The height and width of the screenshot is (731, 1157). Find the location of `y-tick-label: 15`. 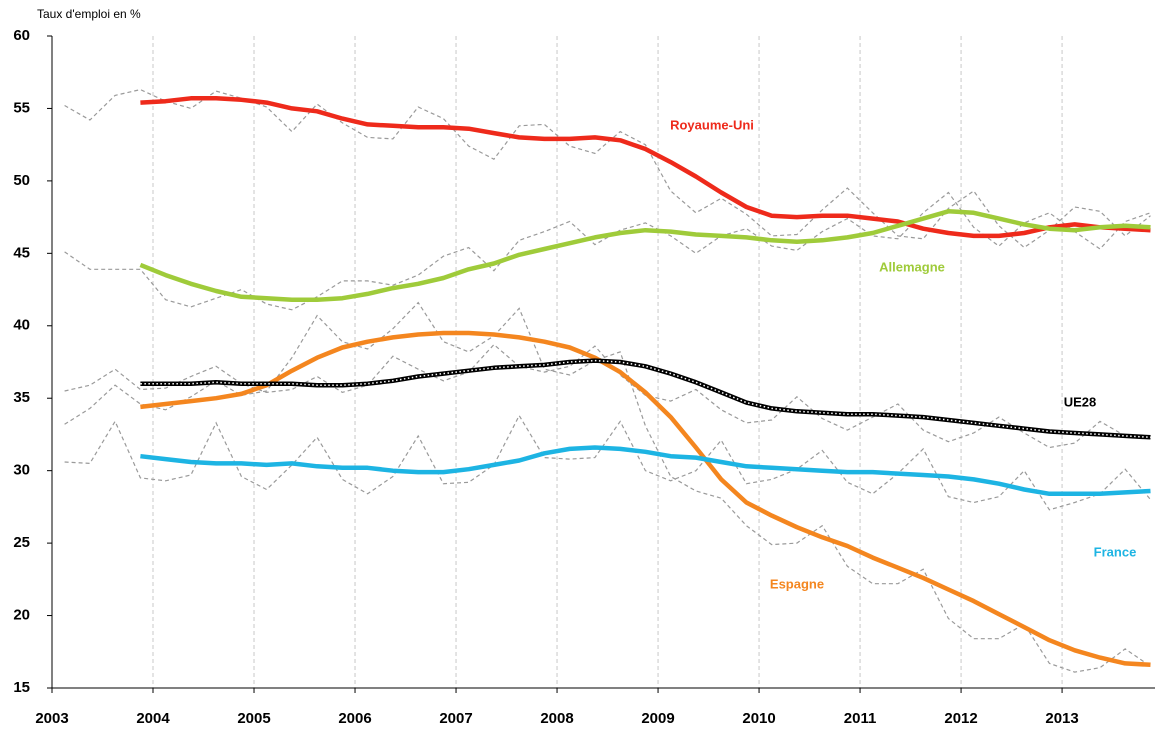

y-tick-label: 15 is located at coordinates (21, 687).